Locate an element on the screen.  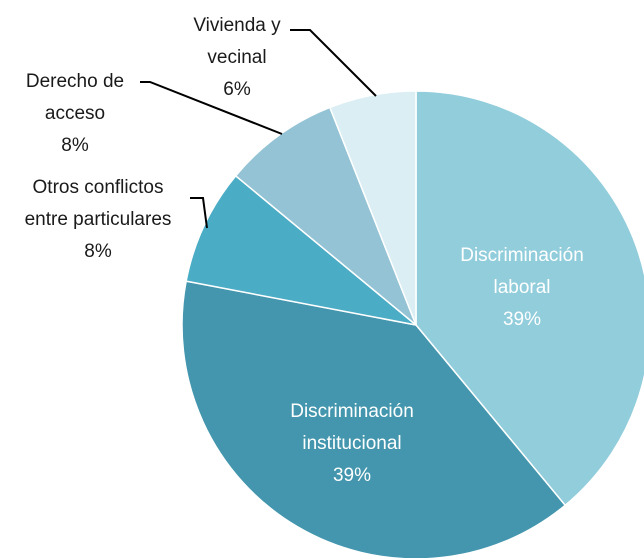
slice-label: Vivienda y vecinal 6% is located at coordinates (237, 58).